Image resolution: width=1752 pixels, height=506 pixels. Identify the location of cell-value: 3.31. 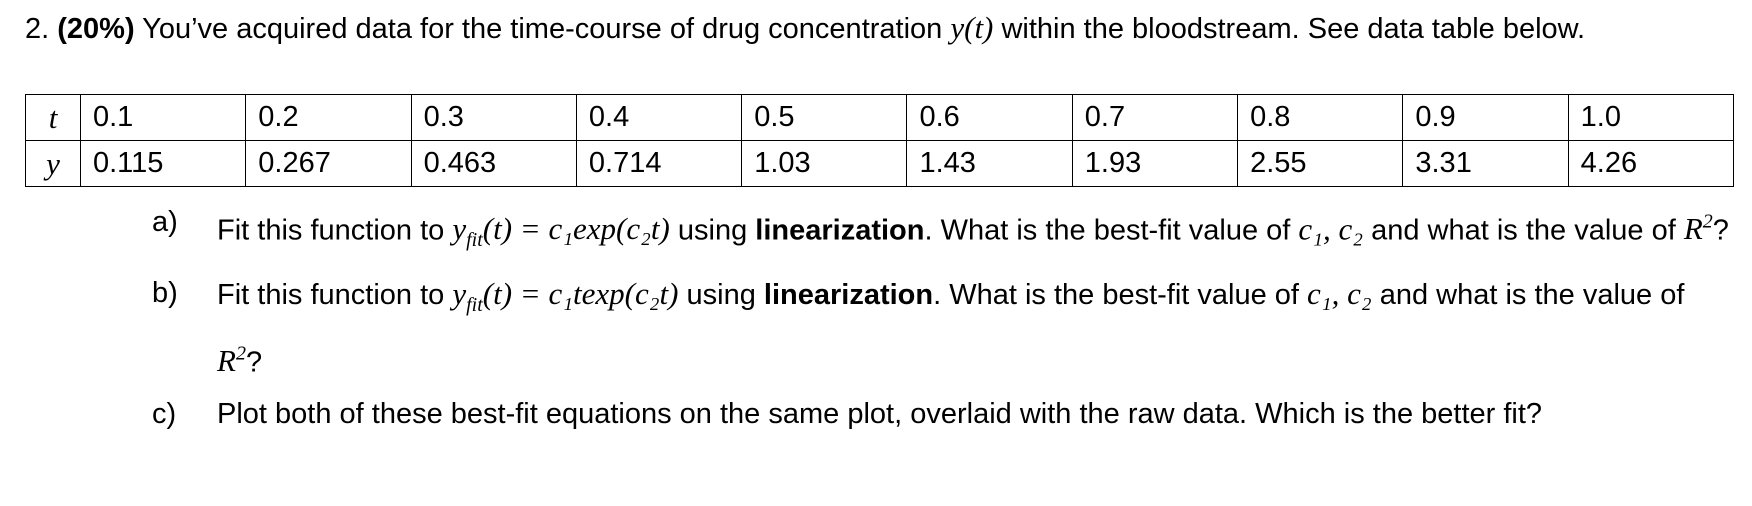
(1443, 163).